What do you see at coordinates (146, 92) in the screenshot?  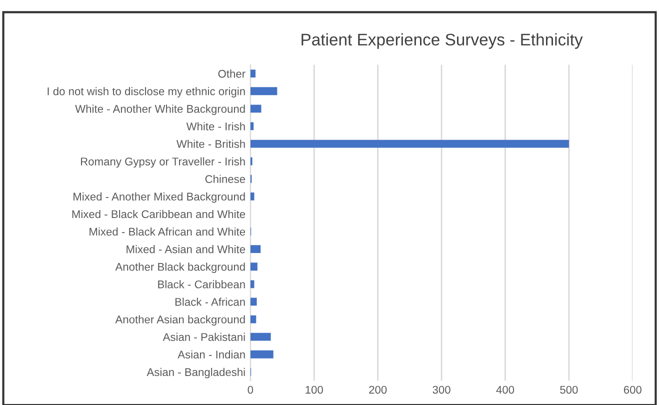 I see `y-tick-label: I do not wish to disclose my ethnic origin` at bounding box center [146, 92].